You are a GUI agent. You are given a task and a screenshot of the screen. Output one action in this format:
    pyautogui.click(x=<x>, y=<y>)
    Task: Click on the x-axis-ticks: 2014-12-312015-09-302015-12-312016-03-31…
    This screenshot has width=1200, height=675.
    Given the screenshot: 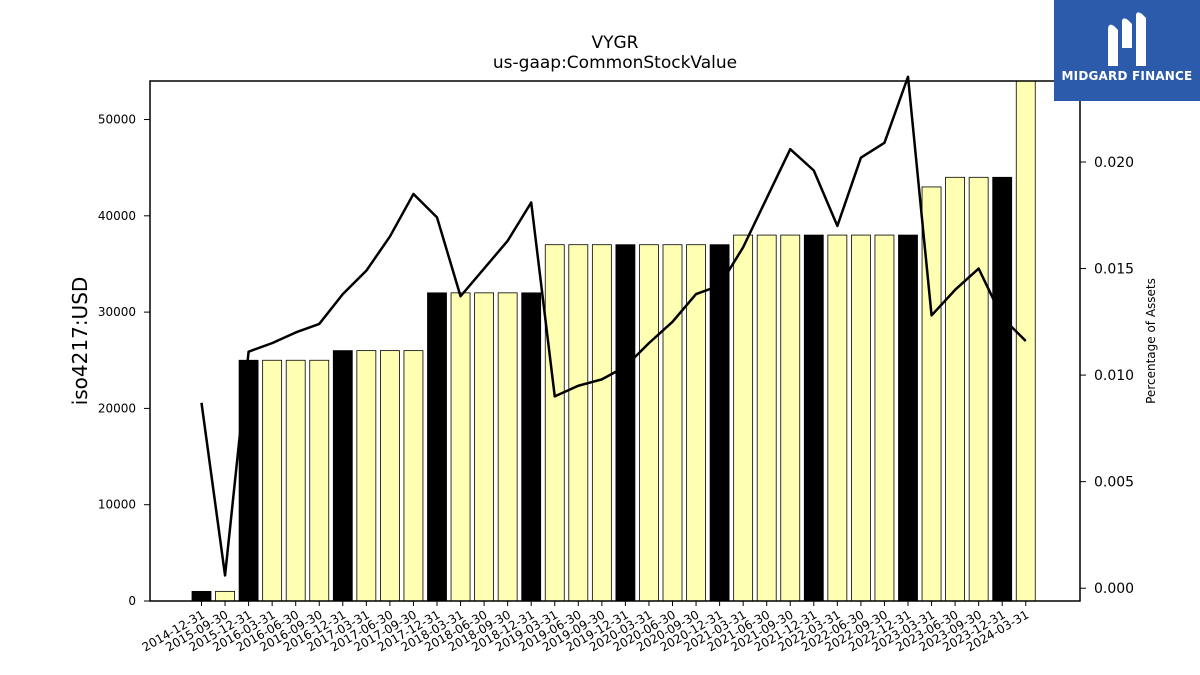 What is the action you would take?
    pyautogui.click(x=585, y=627)
    